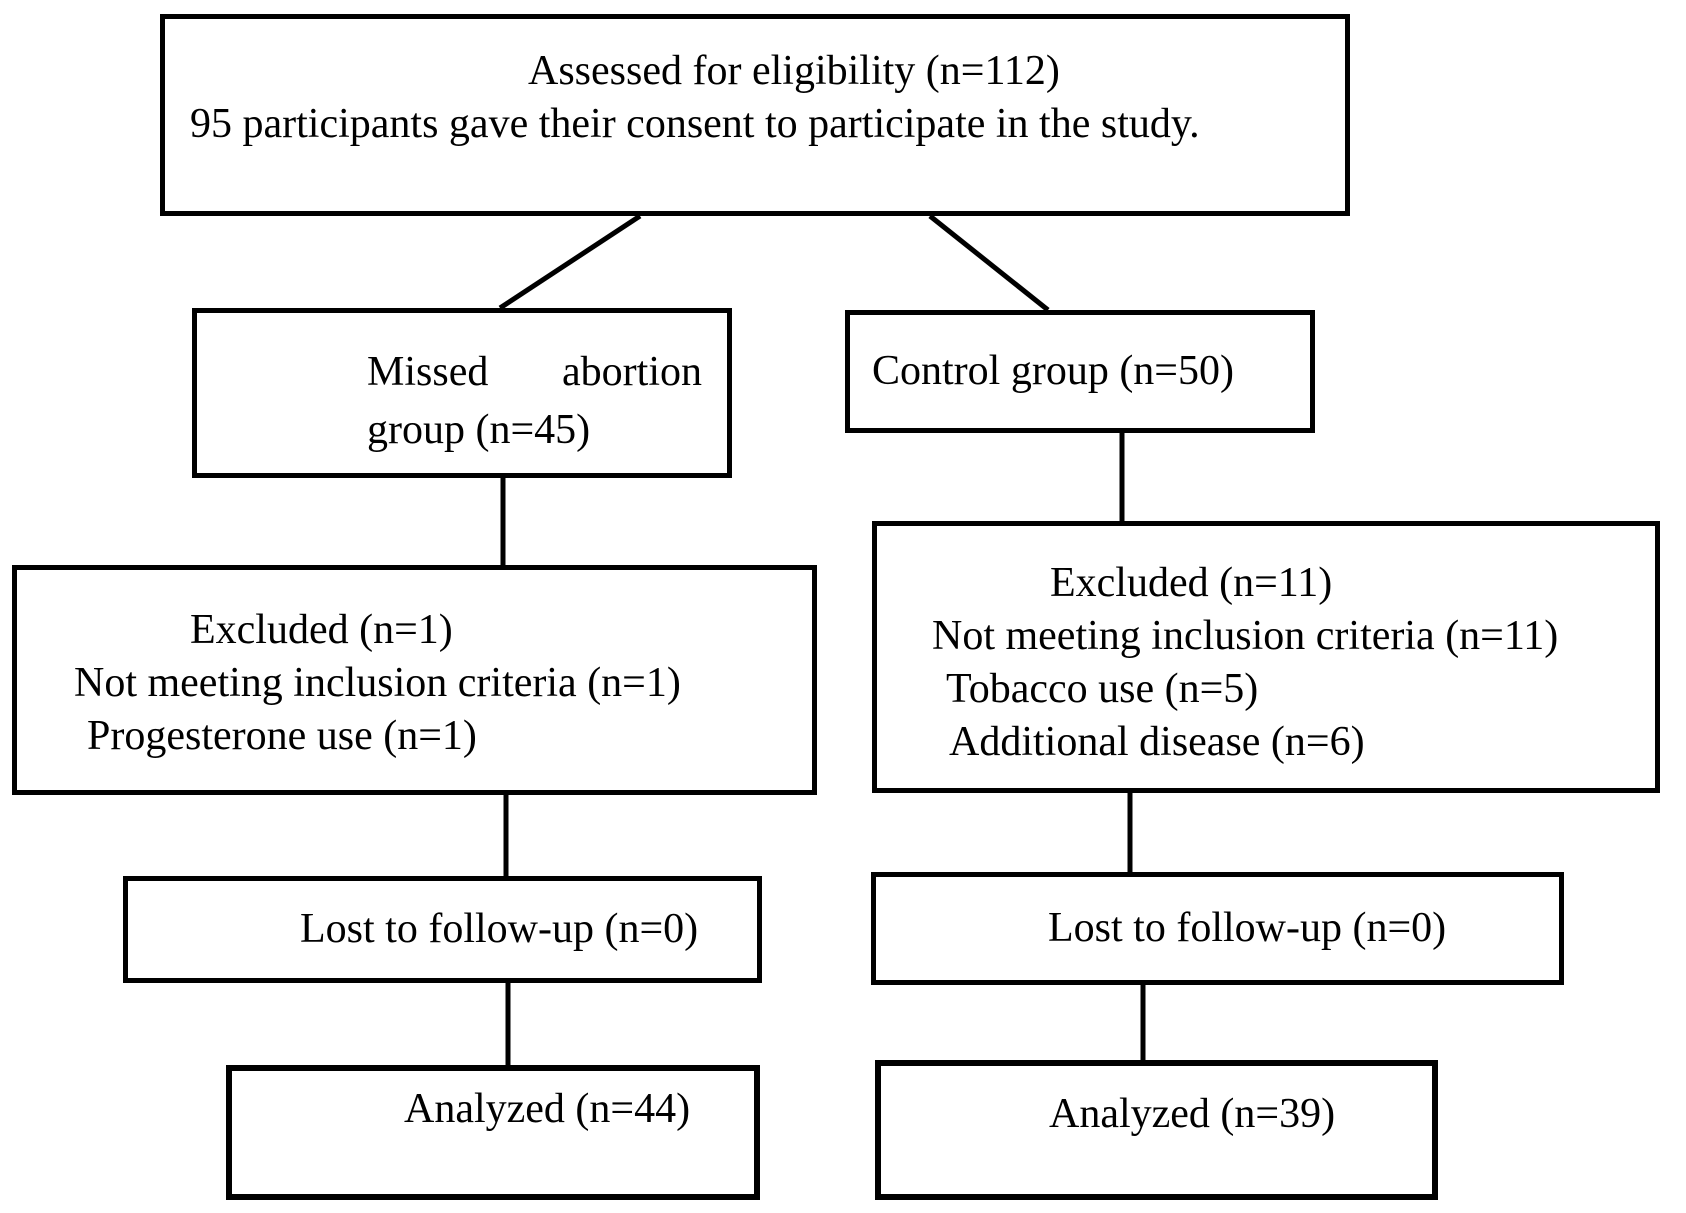 This screenshot has height=1213, width=1686. What do you see at coordinates (1245, 636) in the screenshot?
I see `not-meeting-criteria-line: Not meeting inclusion criteria (n=11)` at bounding box center [1245, 636].